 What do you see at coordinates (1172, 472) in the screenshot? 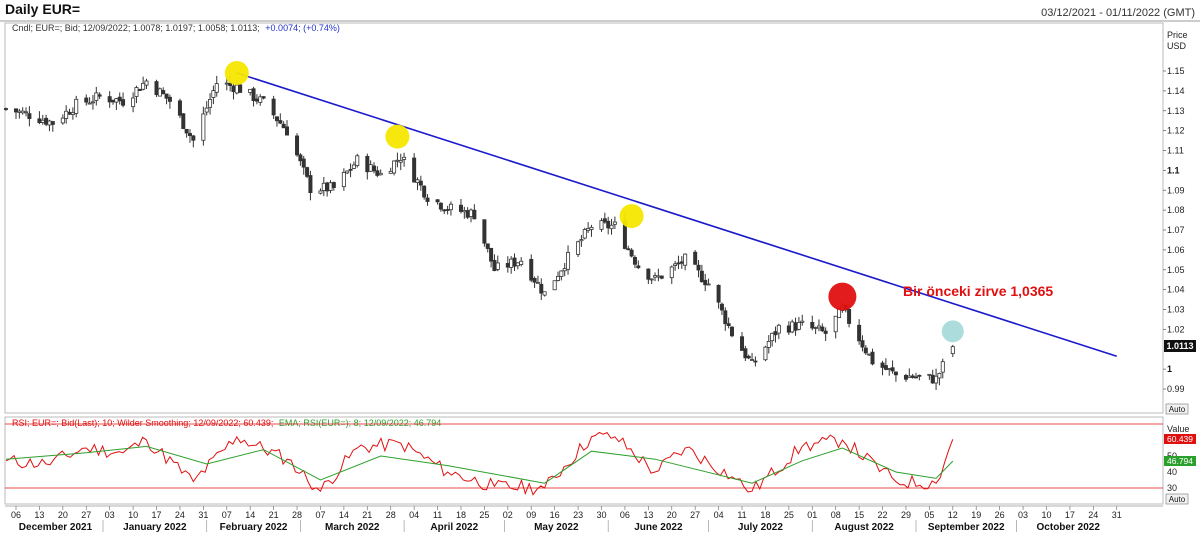
I see `rsi-tick-40: 40` at bounding box center [1172, 472].